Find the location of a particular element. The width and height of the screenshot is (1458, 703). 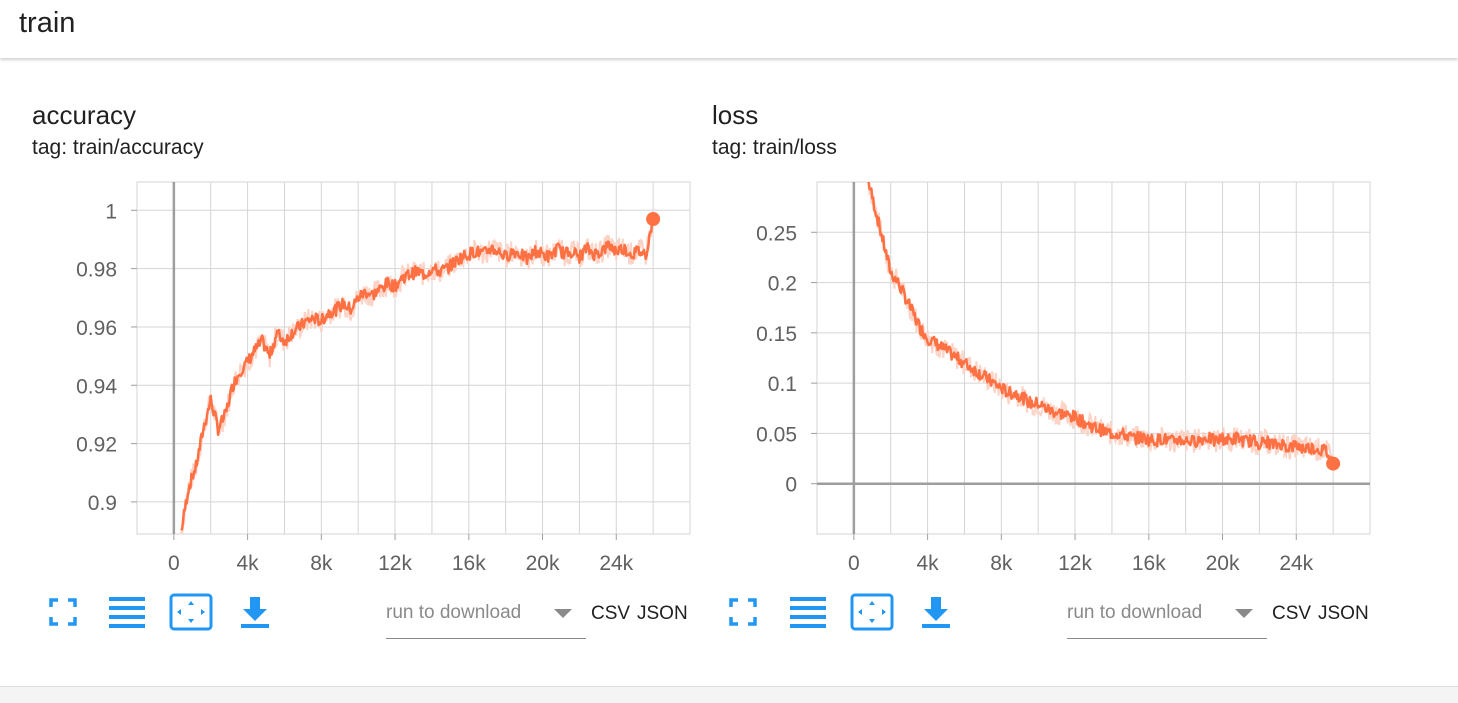

y-tick-label: 0.98 is located at coordinates (96, 270).